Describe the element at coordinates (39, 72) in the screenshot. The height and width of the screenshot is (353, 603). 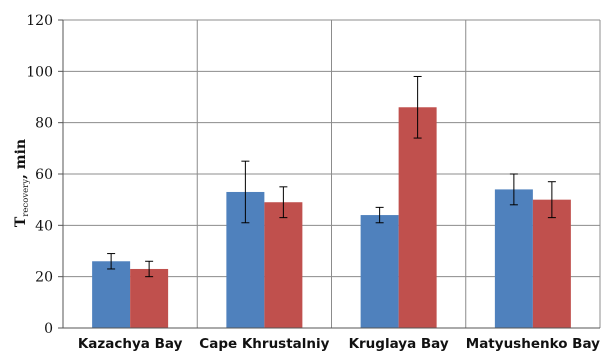
I see `y-tick-label: 100` at that location.